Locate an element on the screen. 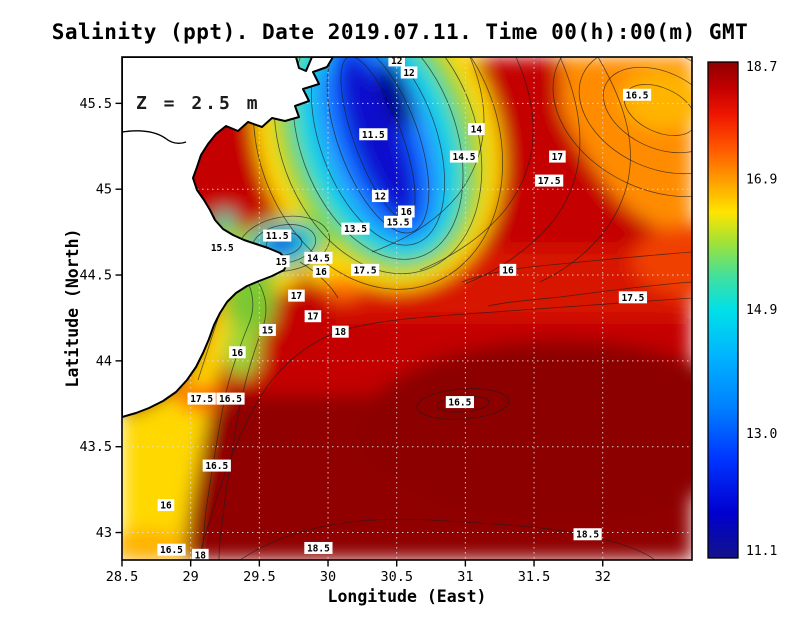  colorbar-gradient is located at coordinates (723, 310).